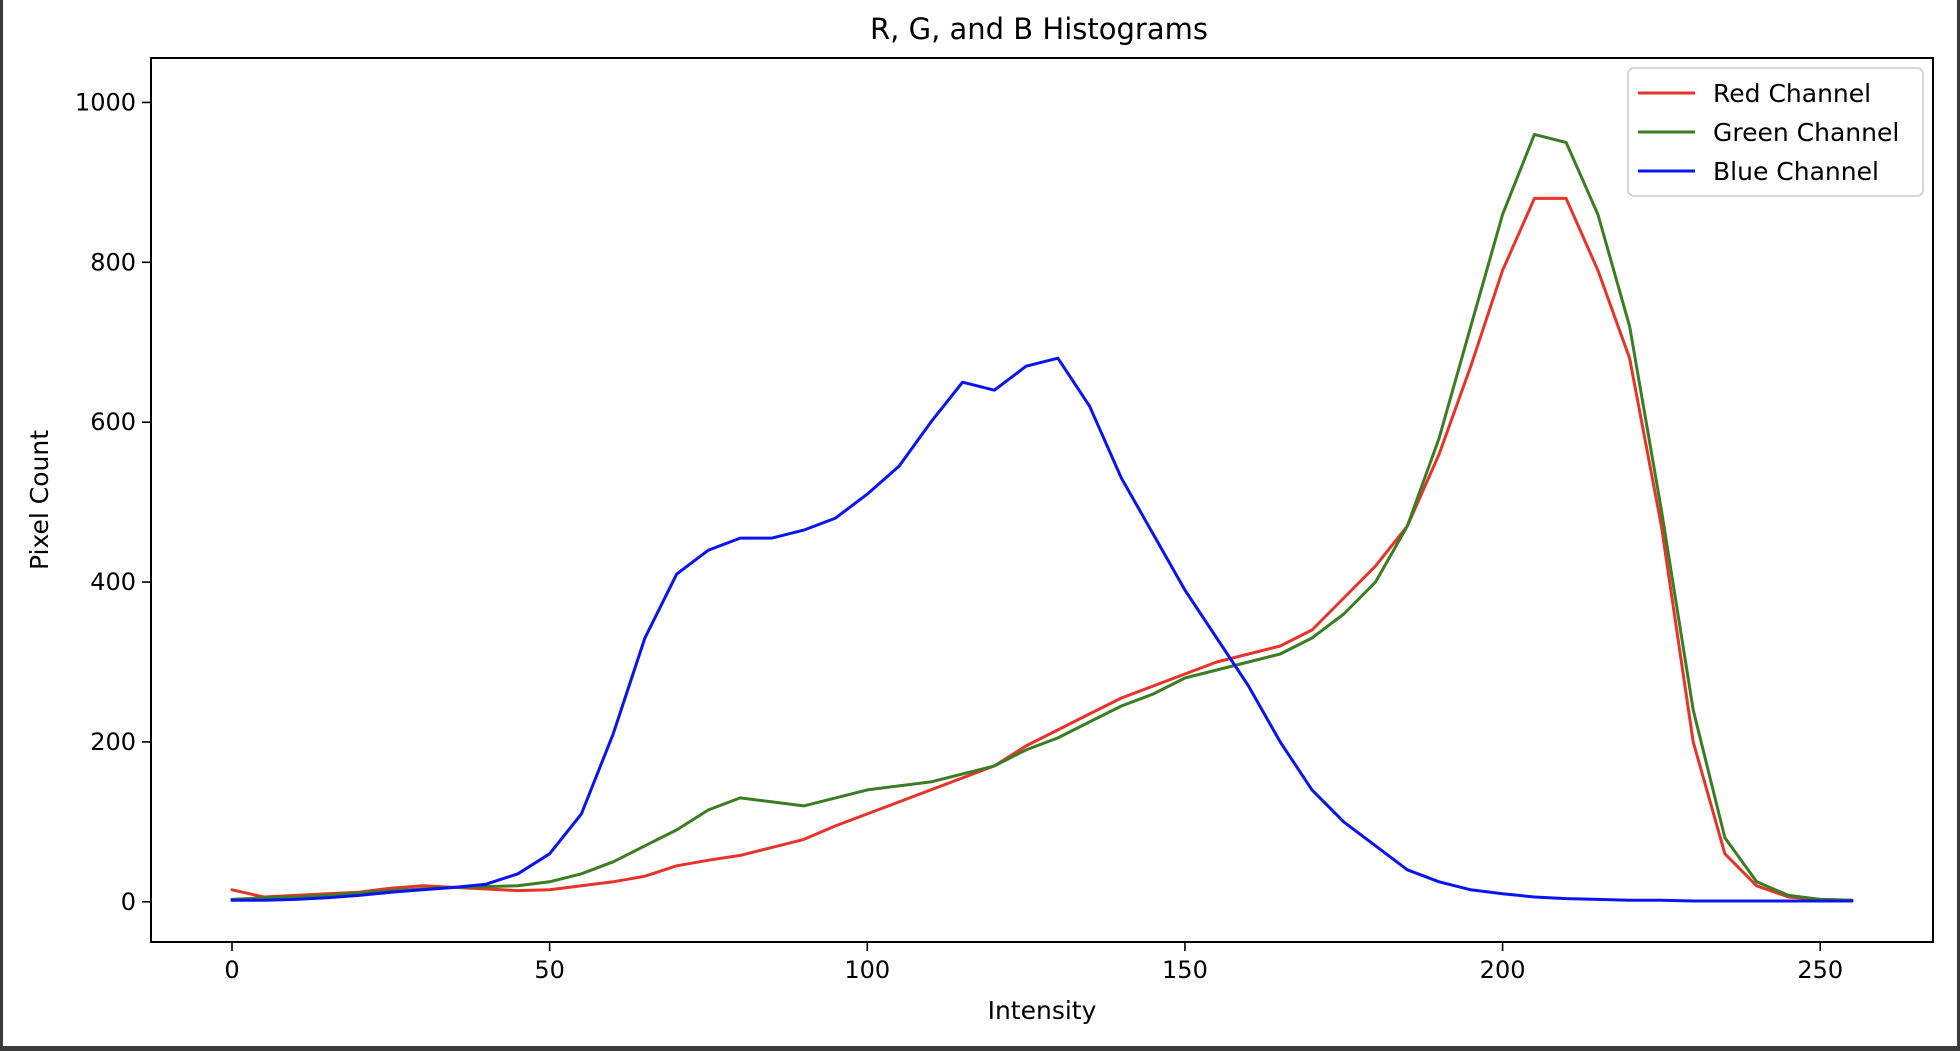  Describe the element at coordinates (1042, 1010) in the screenshot. I see `x-axis-label: Intensity` at that location.